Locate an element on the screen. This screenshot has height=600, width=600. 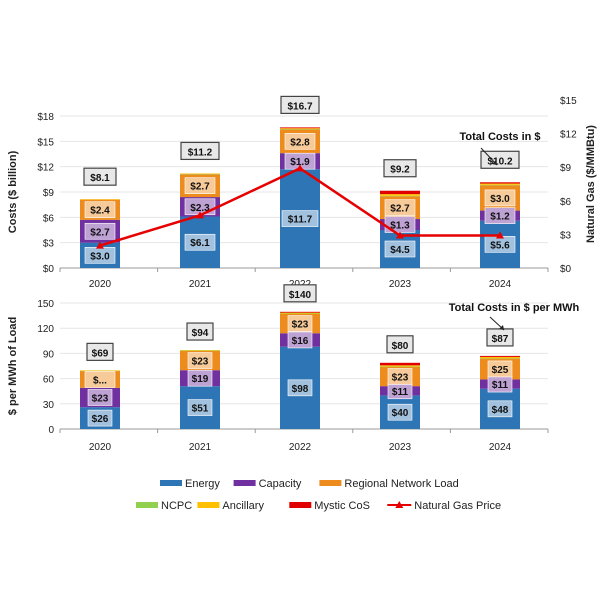
total-label: $11.2 is located at coordinates (200, 152).